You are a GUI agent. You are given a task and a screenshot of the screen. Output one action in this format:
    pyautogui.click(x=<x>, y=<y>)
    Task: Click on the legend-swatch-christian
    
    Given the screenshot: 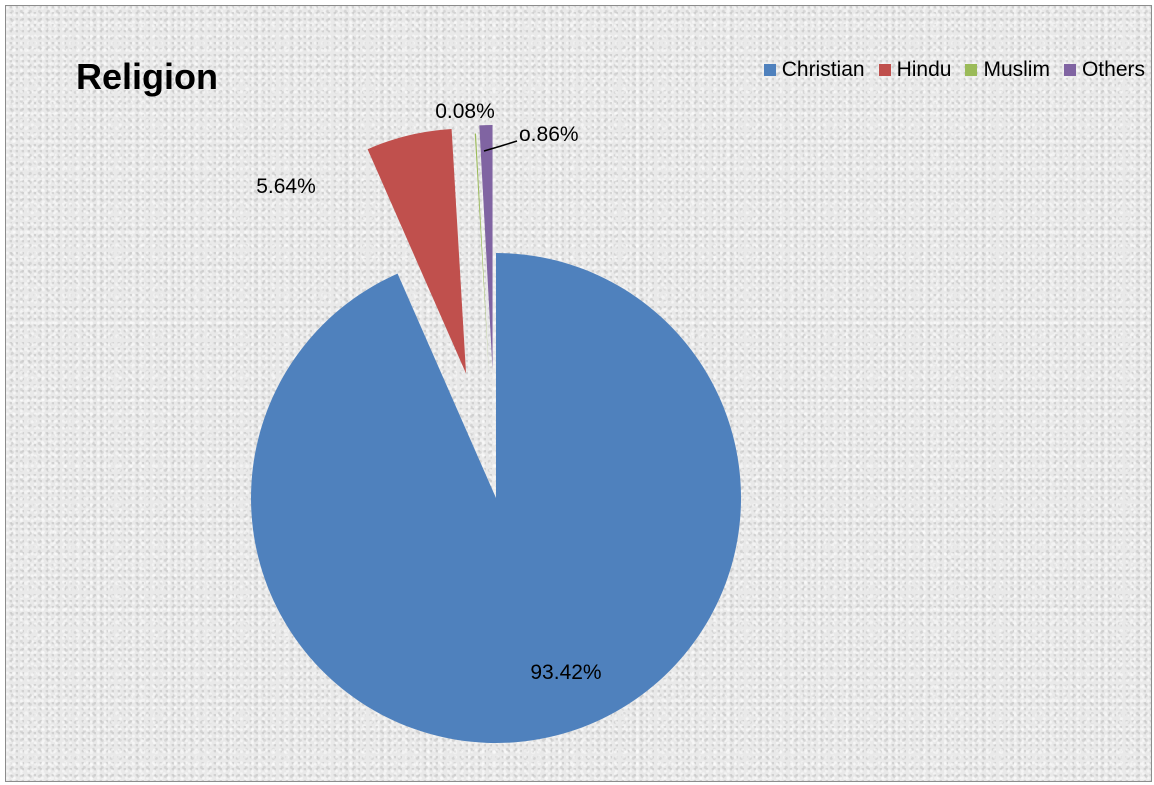 What is the action you would take?
    pyautogui.click(x=769, y=70)
    